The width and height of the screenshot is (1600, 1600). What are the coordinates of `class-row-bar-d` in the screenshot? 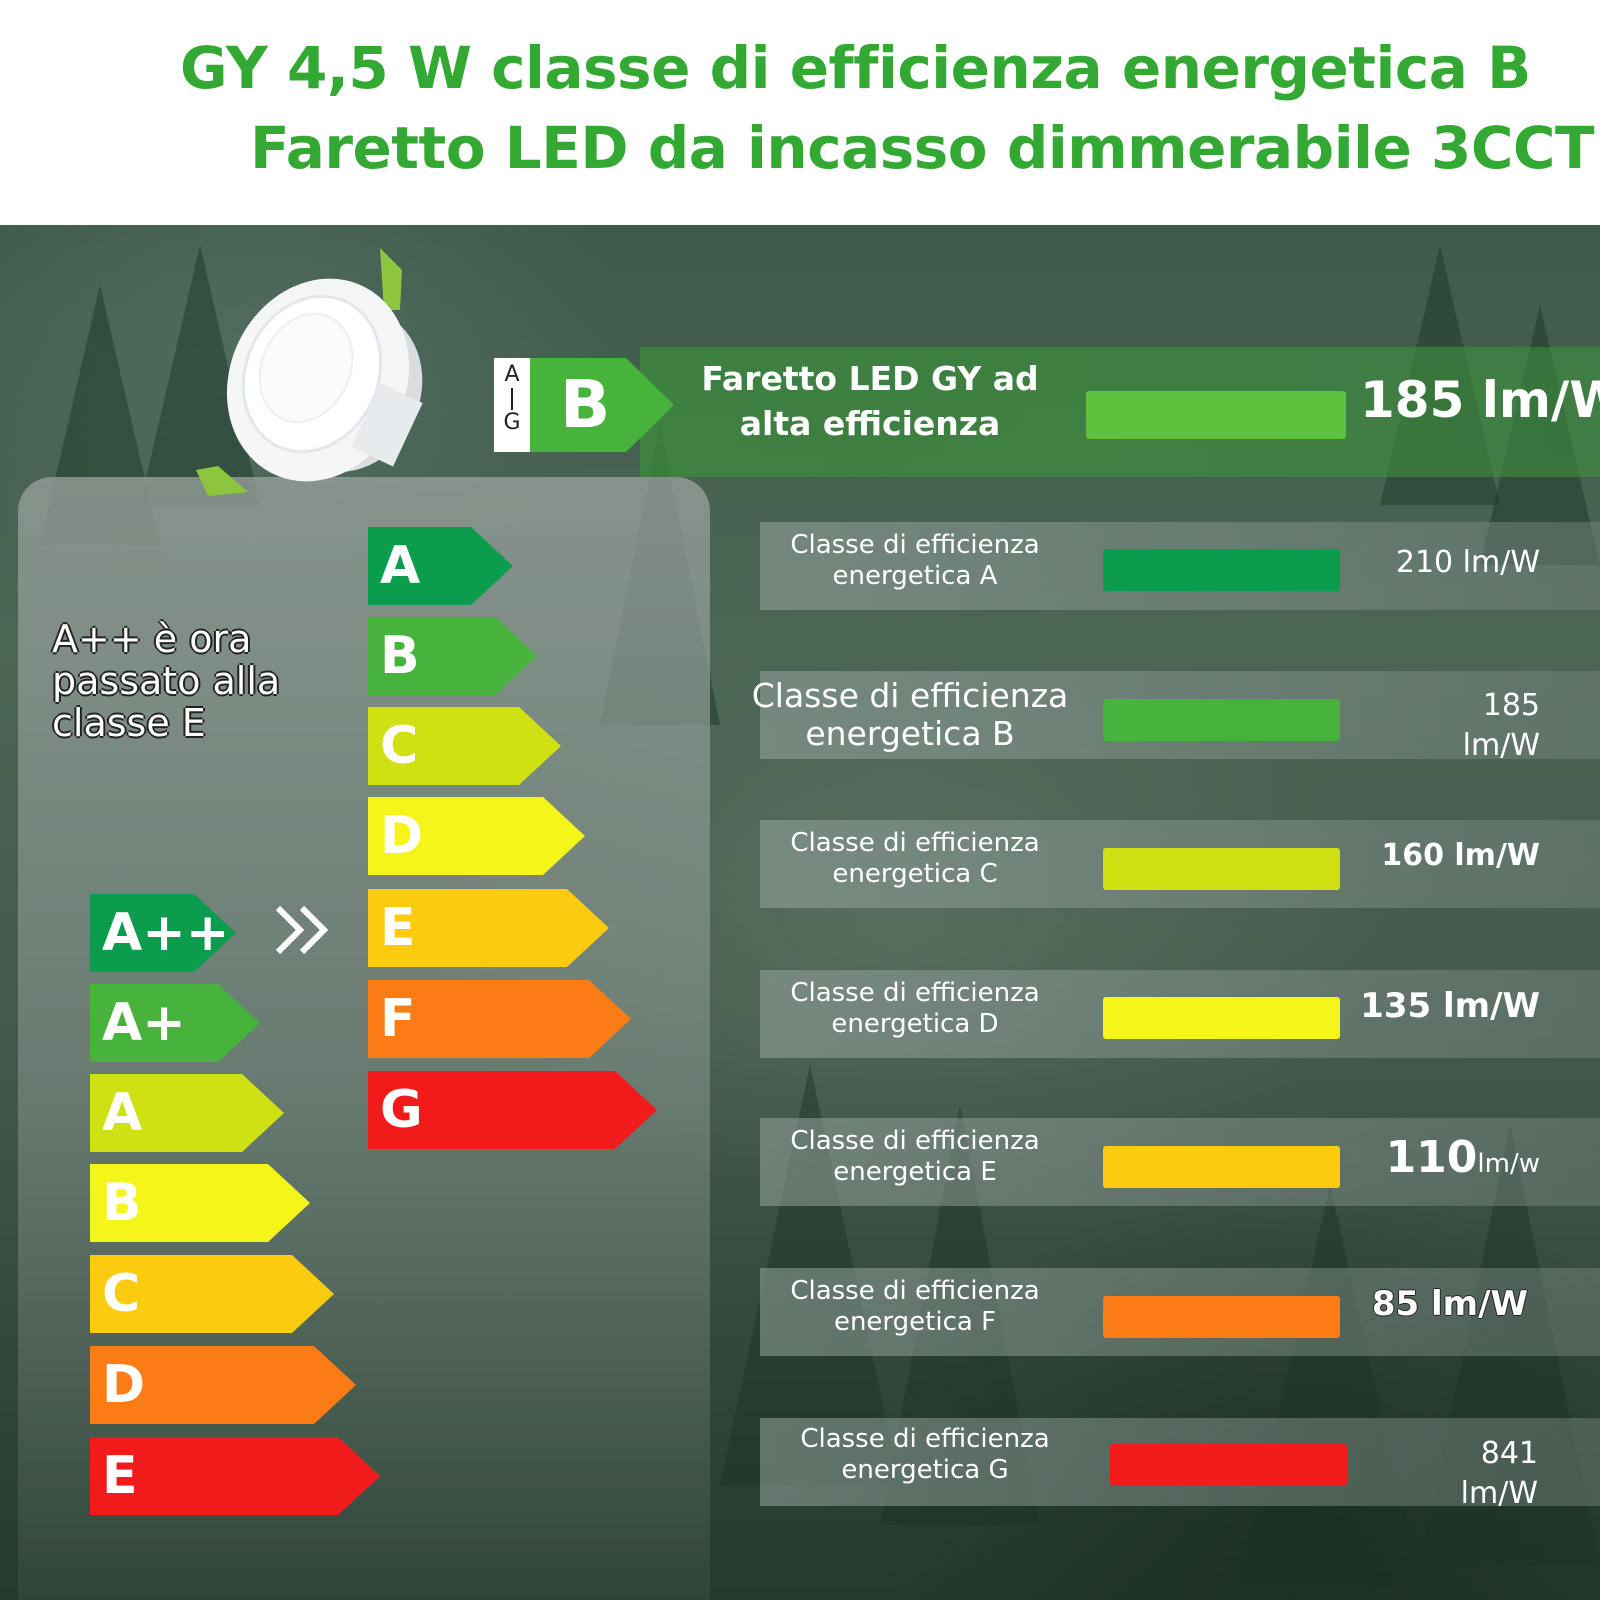 It's located at (1221, 1018).